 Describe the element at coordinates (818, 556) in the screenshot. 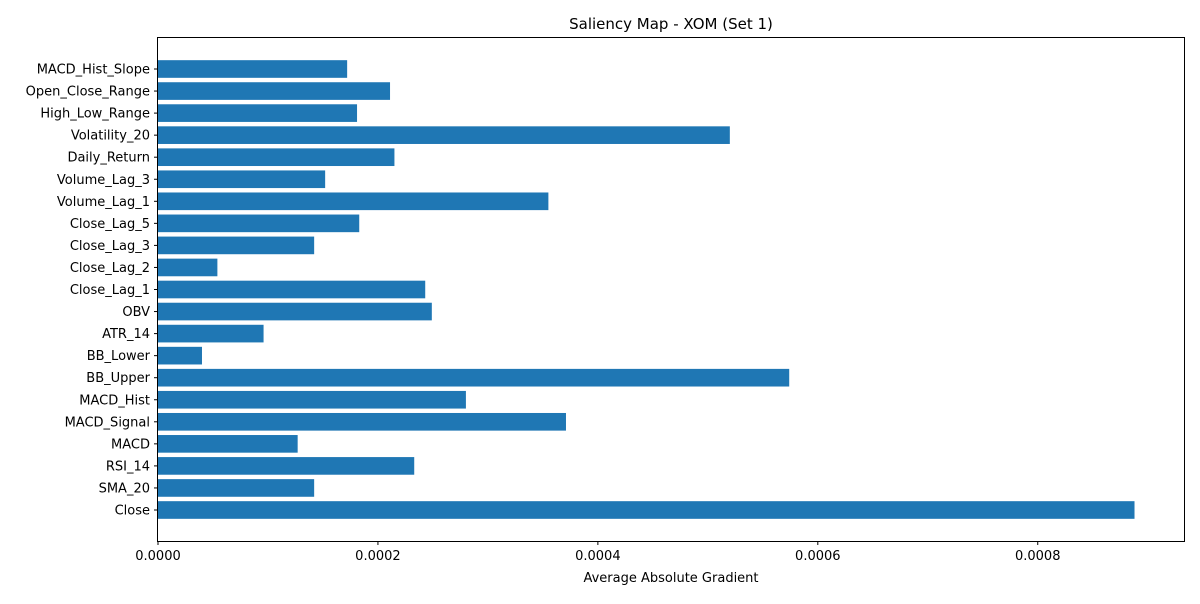

I see `x-tick-label: 0.0006` at that location.